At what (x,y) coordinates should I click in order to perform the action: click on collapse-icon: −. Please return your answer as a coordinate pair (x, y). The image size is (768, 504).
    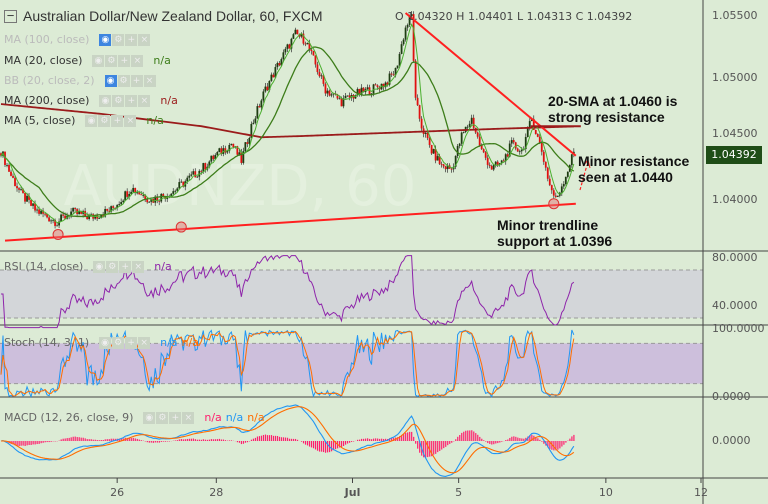
    Looking at the image, I should click on (10, 16).